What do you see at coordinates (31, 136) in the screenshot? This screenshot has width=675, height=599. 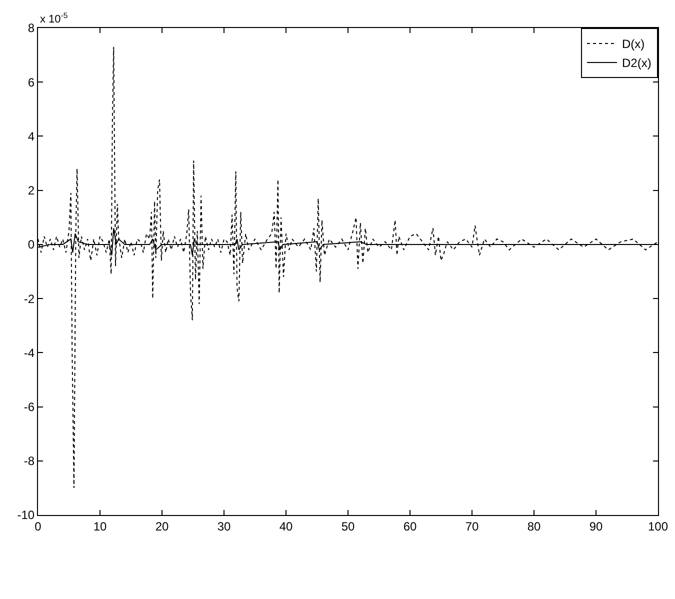 I see `y-tick-label: 4` at bounding box center [31, 136].